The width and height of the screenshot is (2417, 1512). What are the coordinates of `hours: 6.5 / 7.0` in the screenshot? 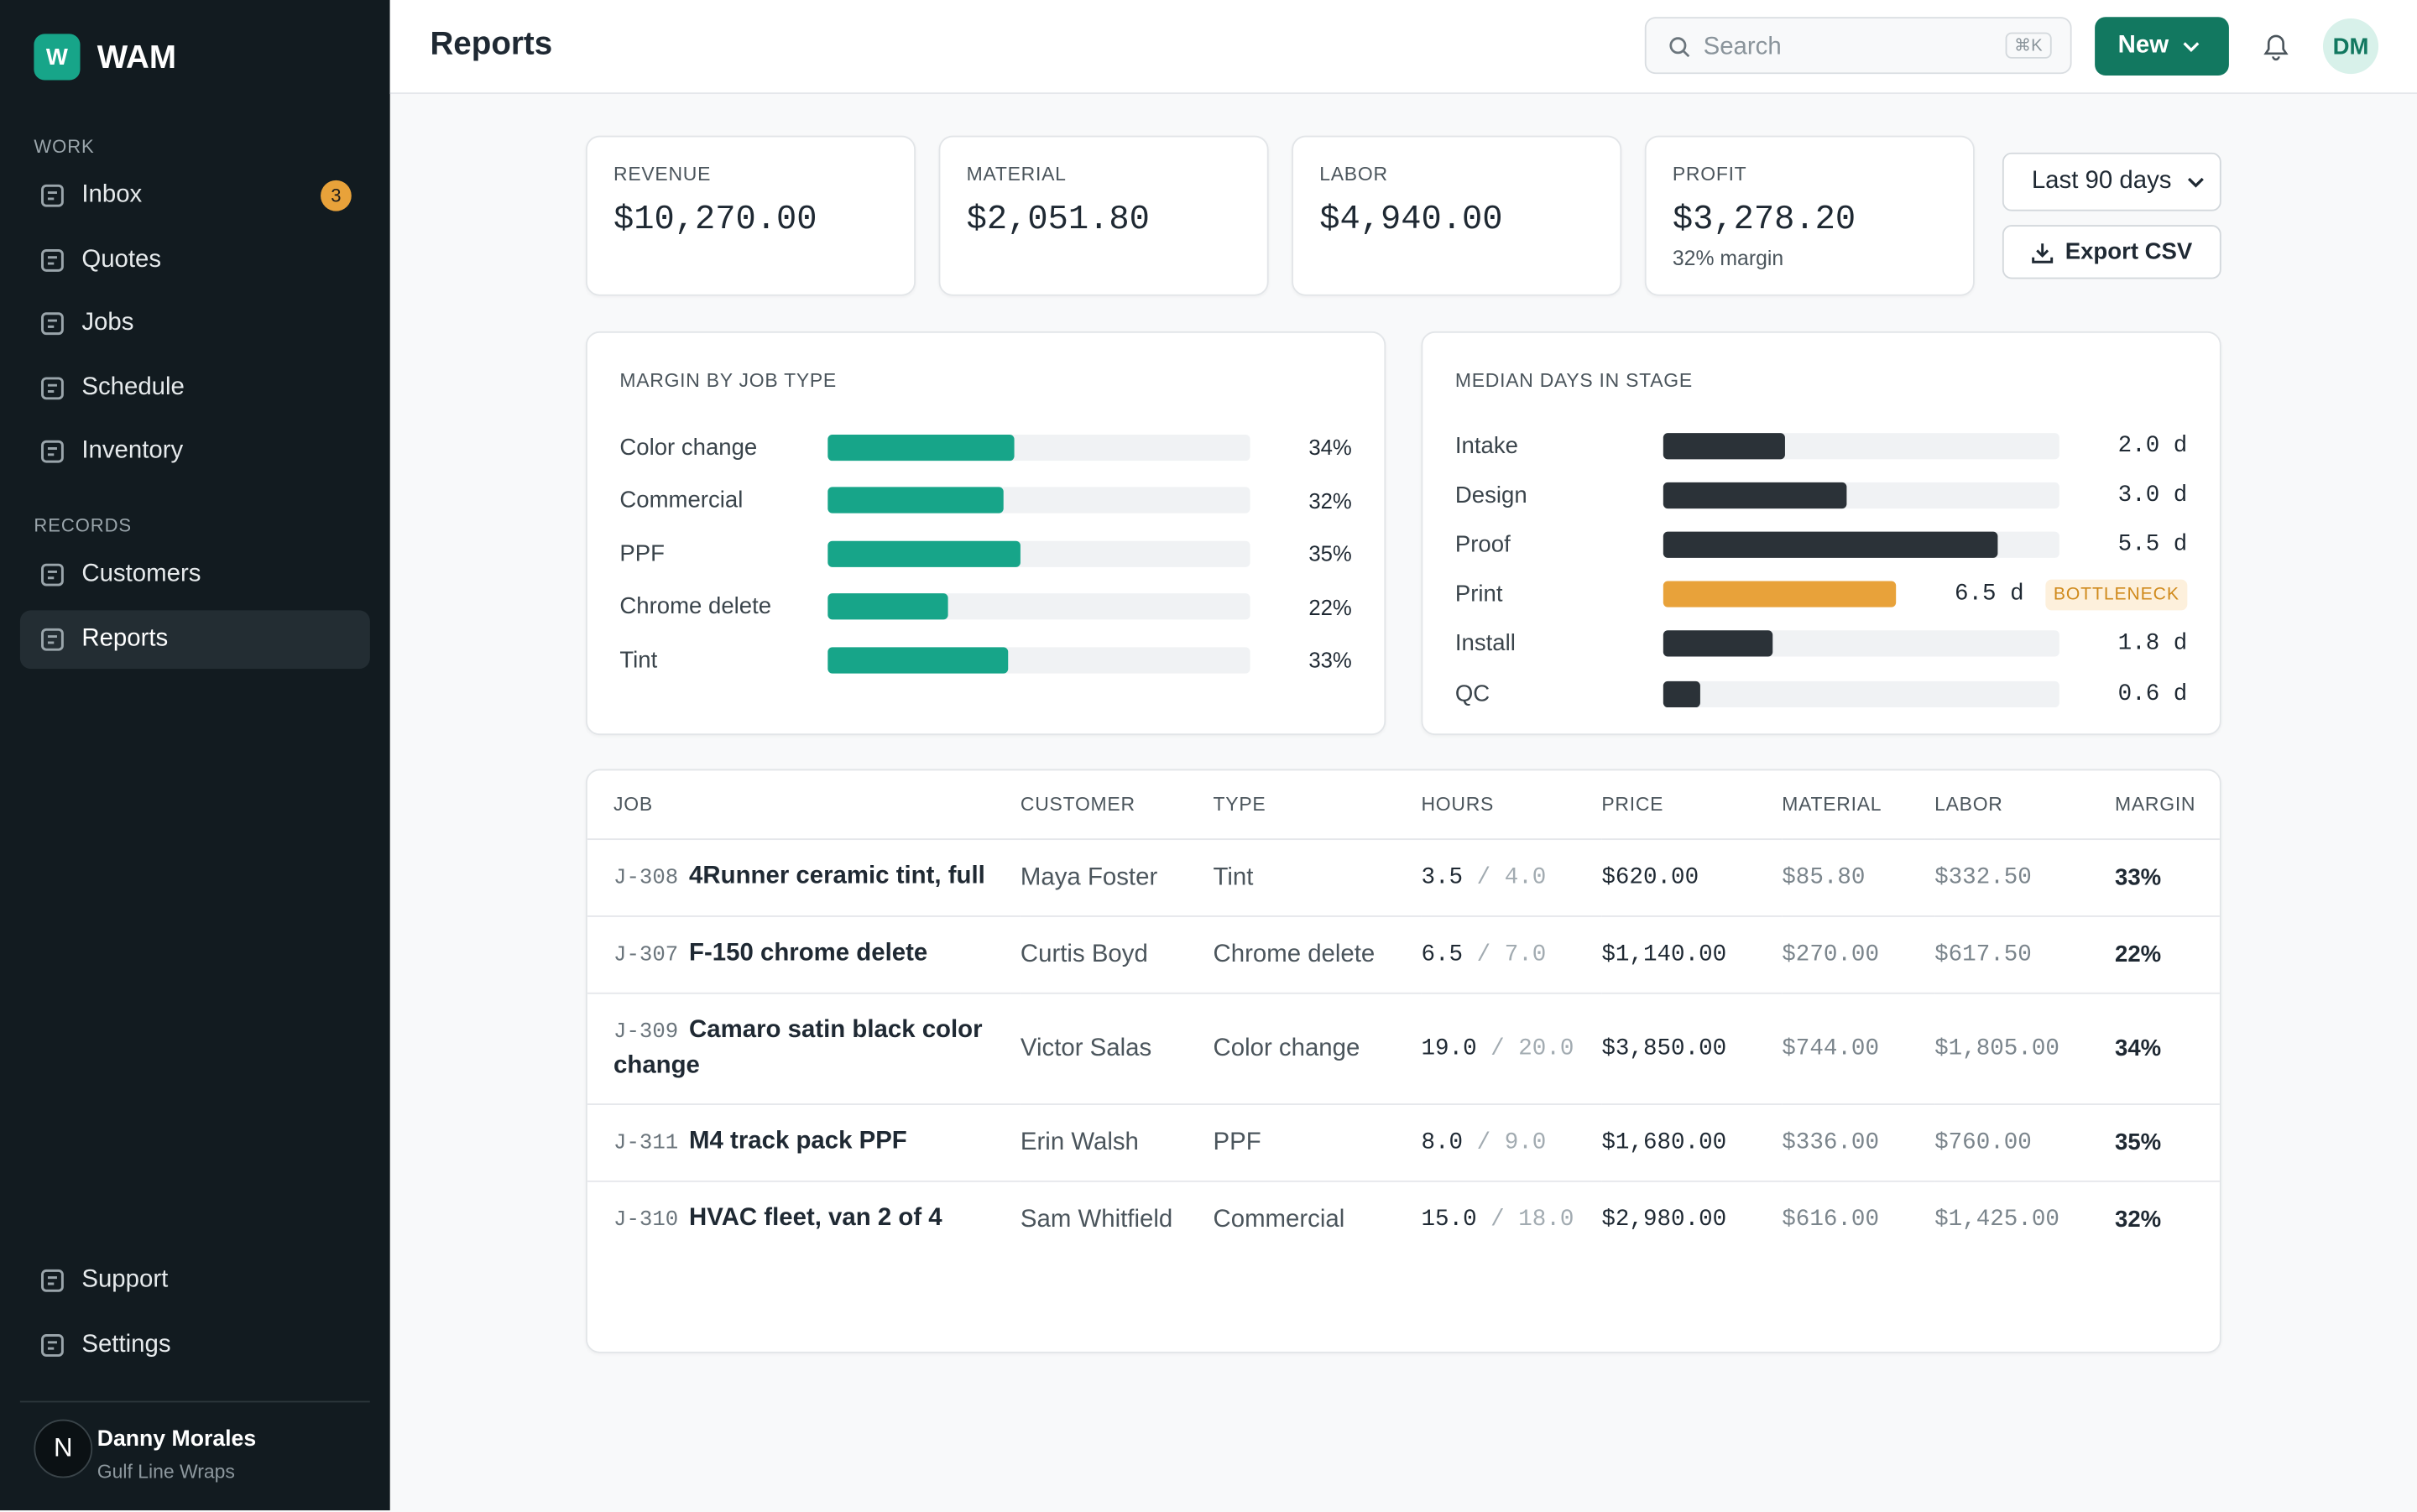 It's located at (1511, 955).